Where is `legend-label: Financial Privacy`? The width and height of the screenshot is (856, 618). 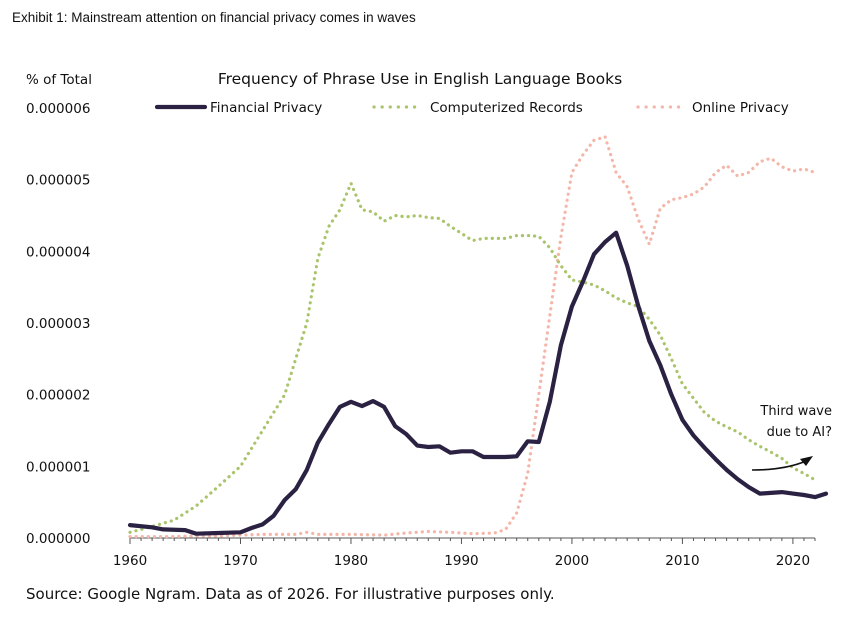 legend-label: Financial Privacy is located at coordinates (266, 108).